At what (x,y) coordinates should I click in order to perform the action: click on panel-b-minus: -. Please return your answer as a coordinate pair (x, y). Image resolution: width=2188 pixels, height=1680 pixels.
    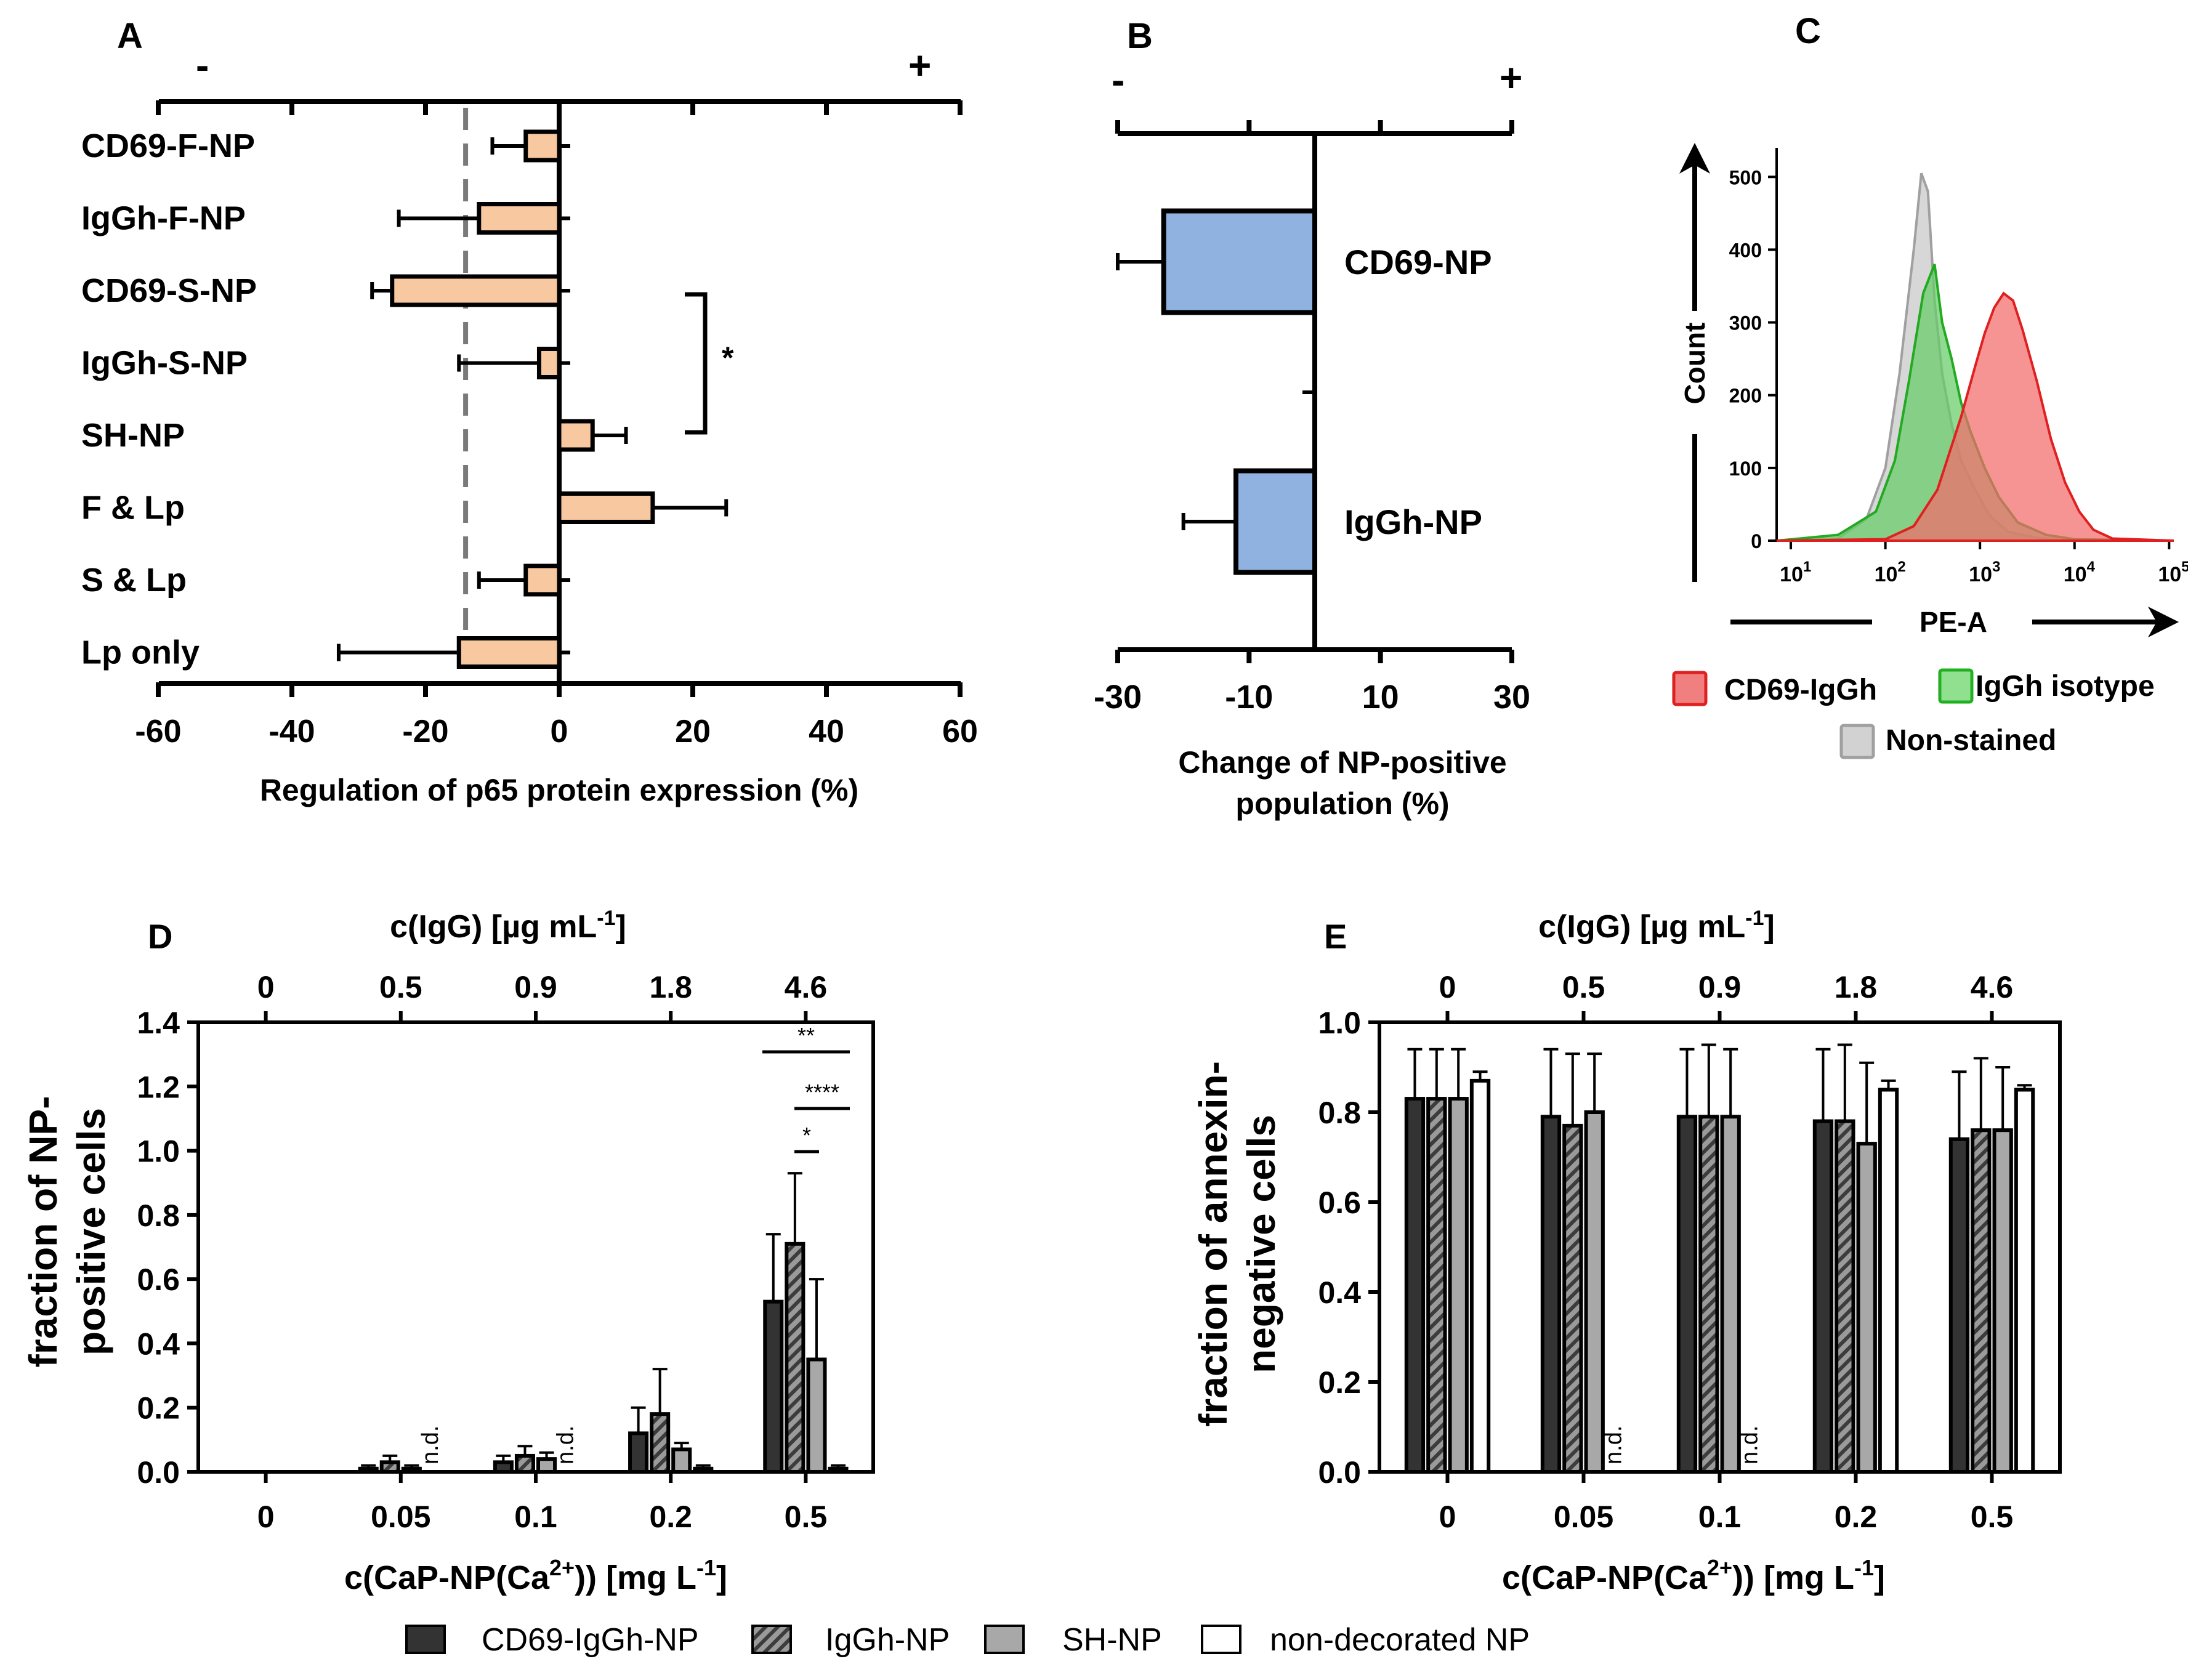
    Looking at the image, I should click on (1118, 80).